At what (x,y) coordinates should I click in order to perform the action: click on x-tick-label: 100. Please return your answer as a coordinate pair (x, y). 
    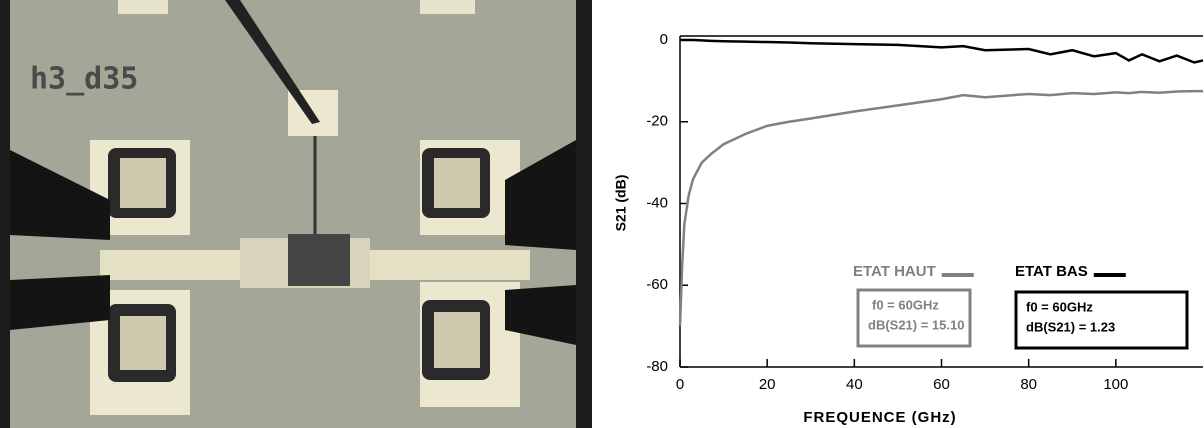
    Looking at the image, I should click on (1115, 384).